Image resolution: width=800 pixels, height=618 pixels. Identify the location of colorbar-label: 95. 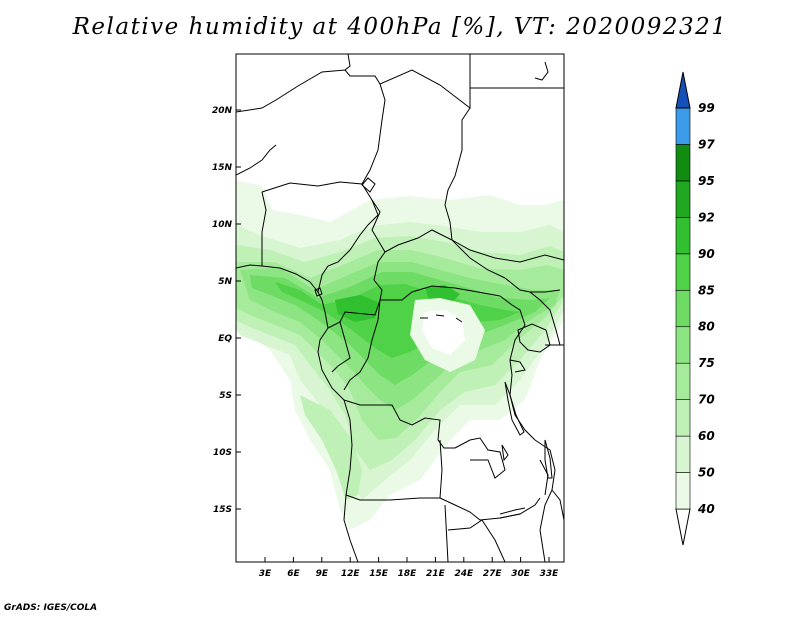
(706, 181).